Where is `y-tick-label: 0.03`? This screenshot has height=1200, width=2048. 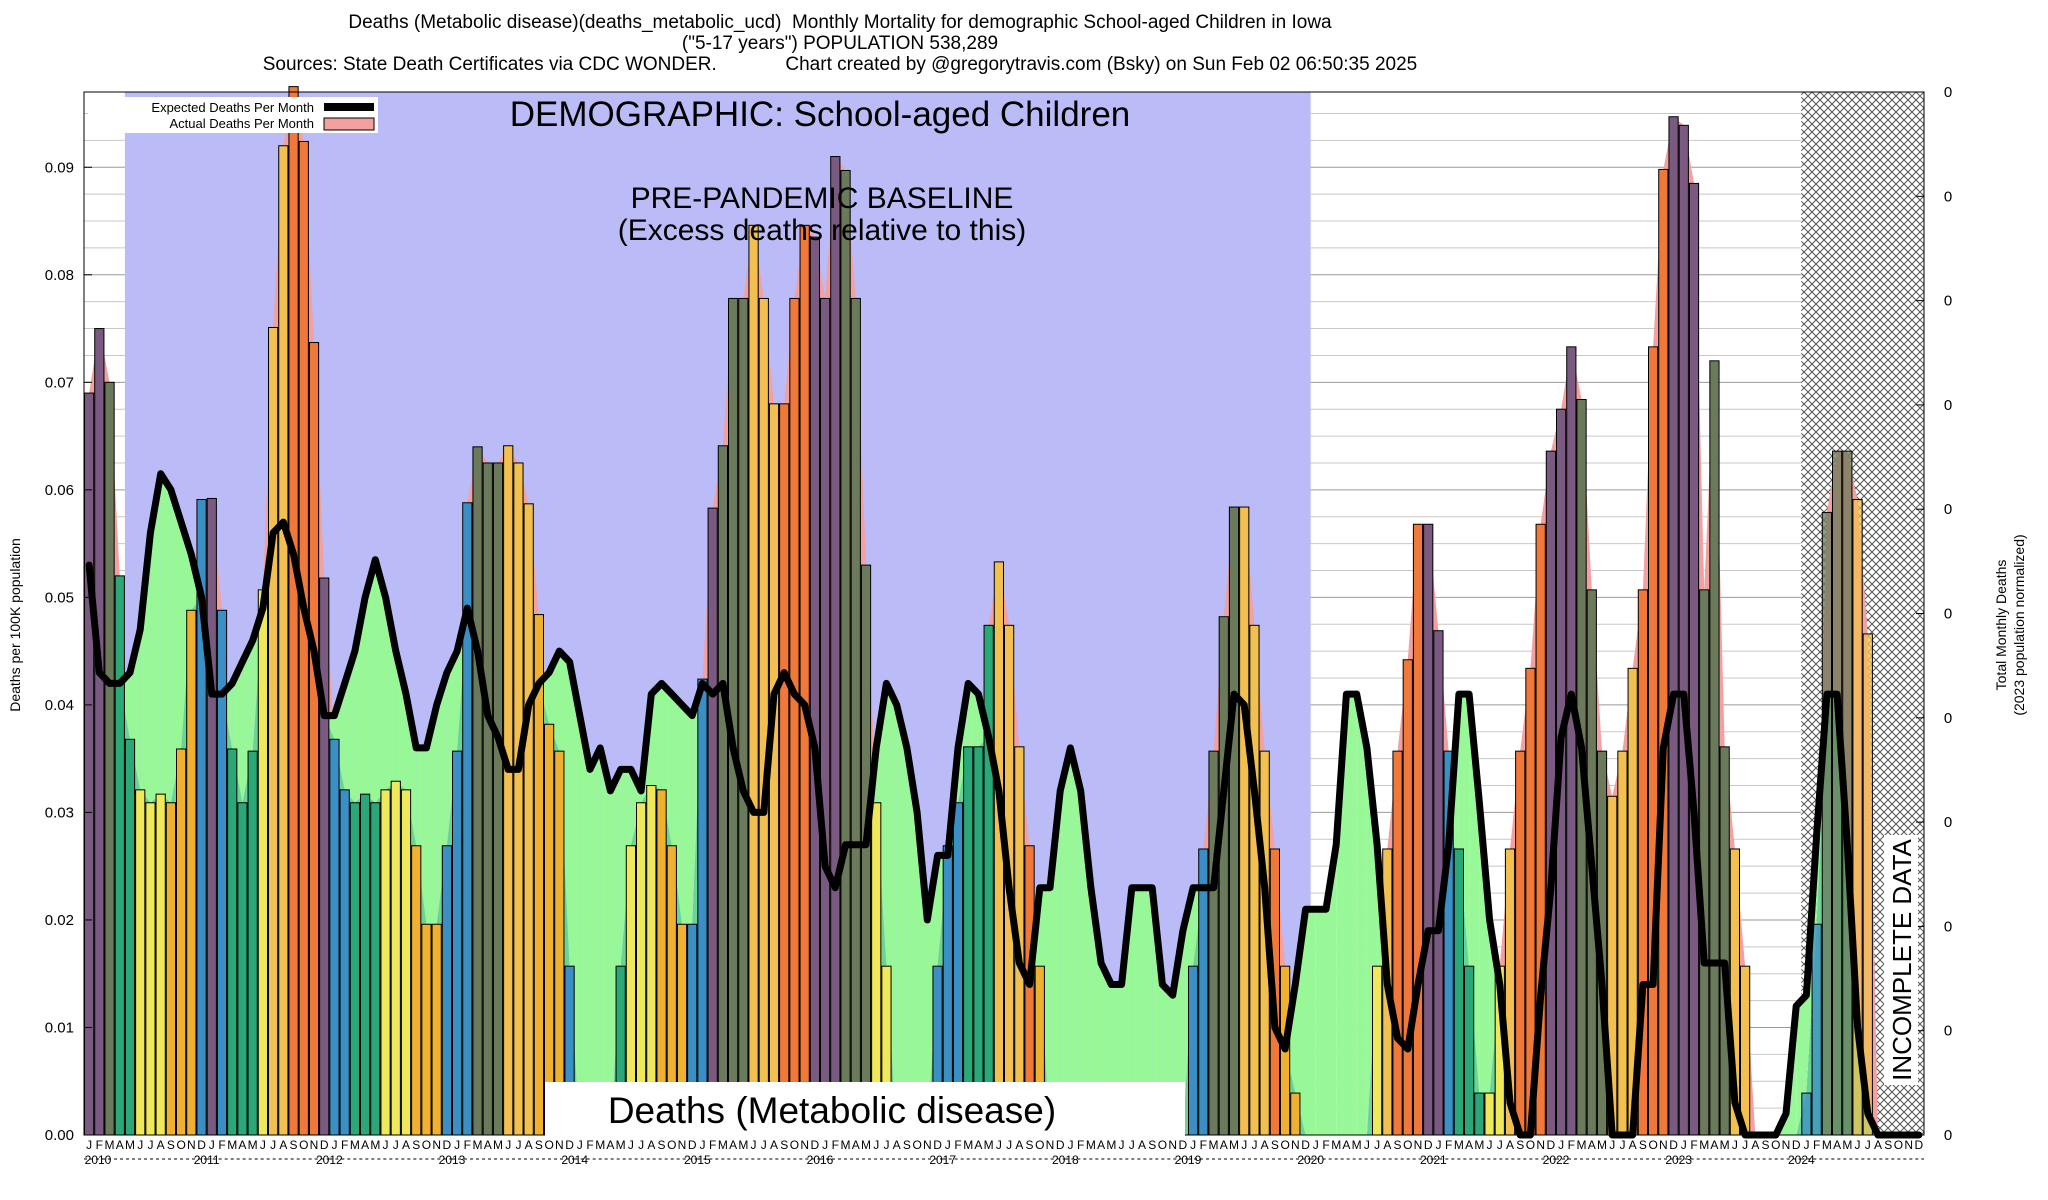
y-tick-label: 0.03 is located at coordinates (59, 812).